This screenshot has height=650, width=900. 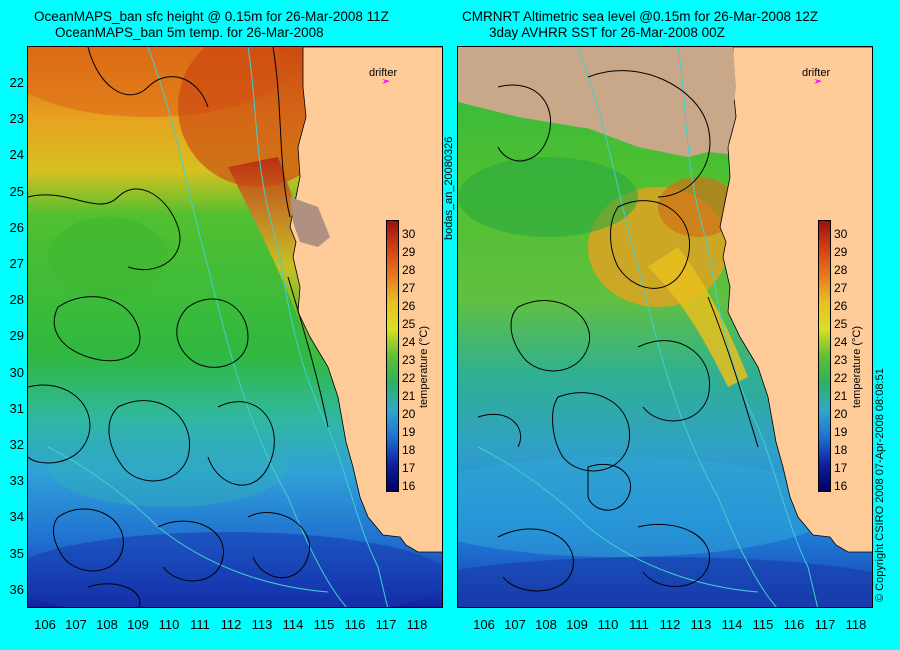 What do you see at coordinates (16, 553) in the screenshot?
I see `latitude-label: 35` at bounding box center [16, 553].